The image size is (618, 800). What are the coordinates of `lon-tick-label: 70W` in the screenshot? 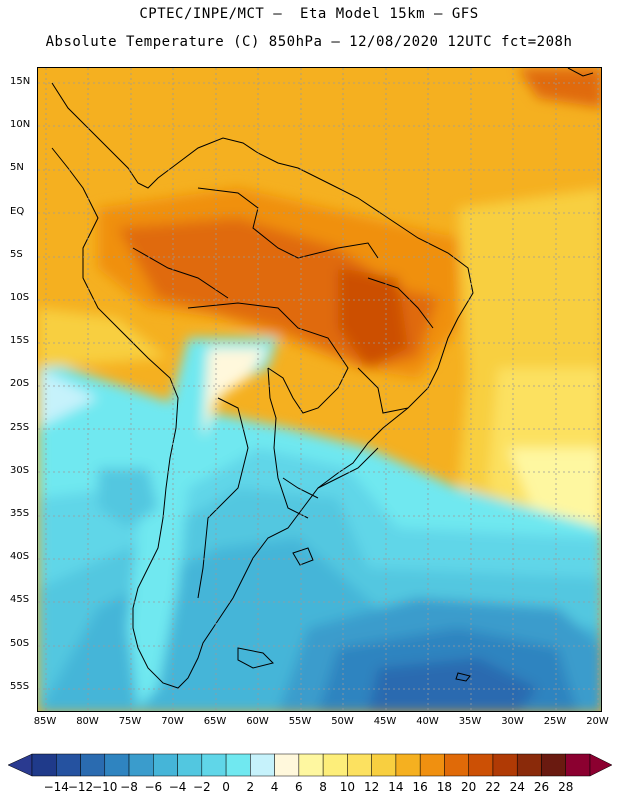 It's located at (172, 721).